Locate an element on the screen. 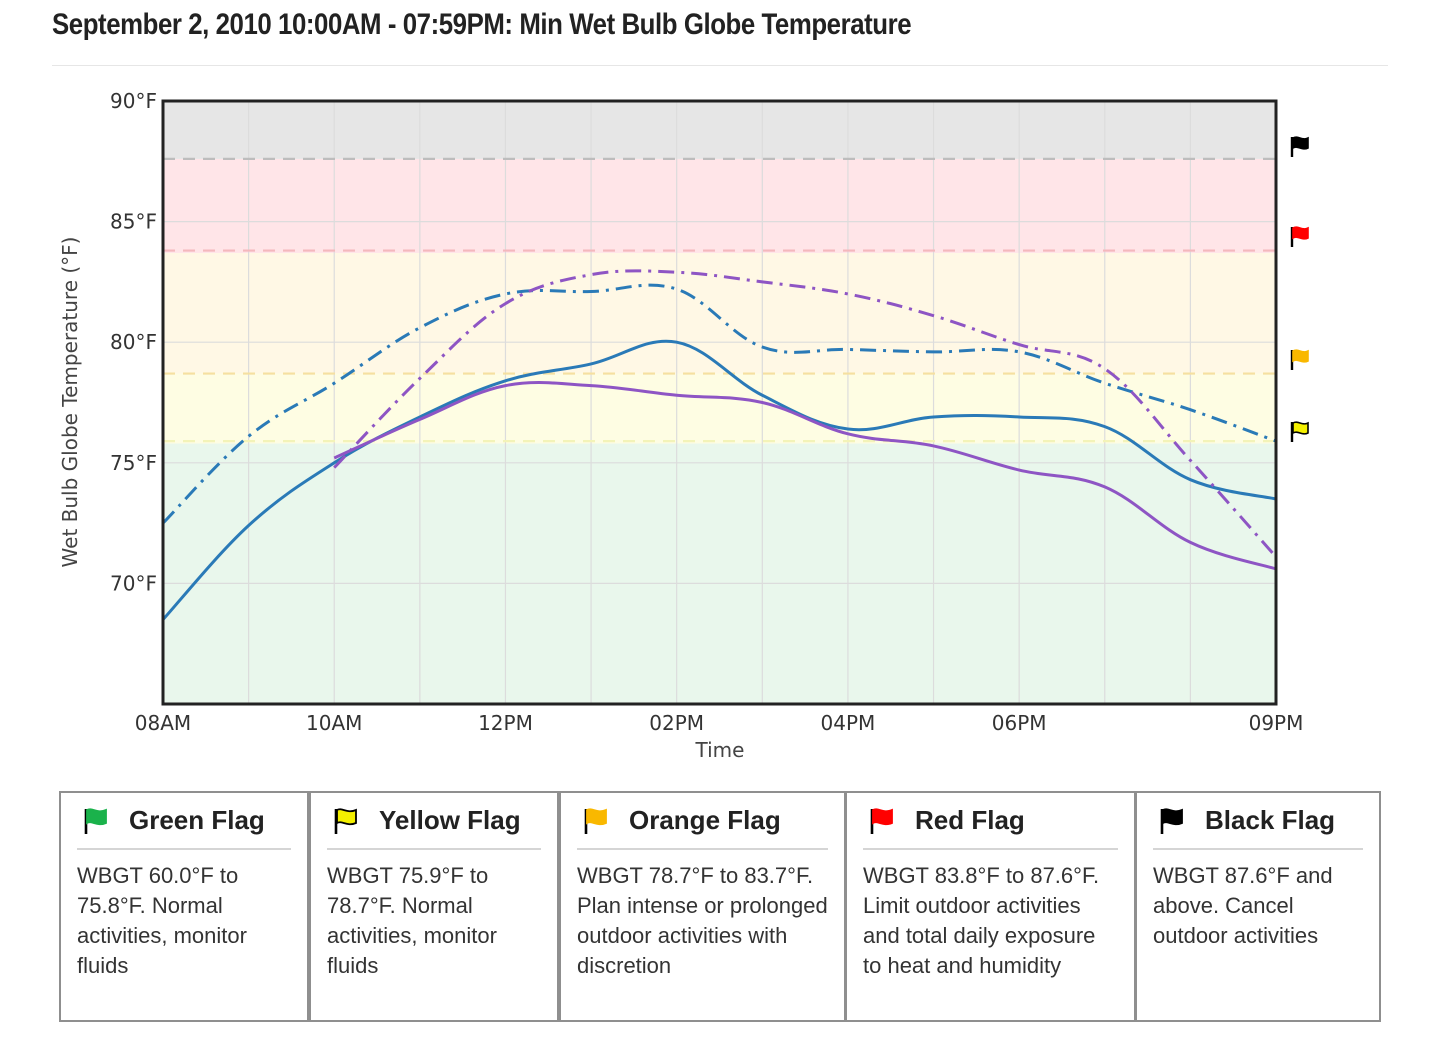  y-tick-label: 75°F is located at coordinates (133, 463).